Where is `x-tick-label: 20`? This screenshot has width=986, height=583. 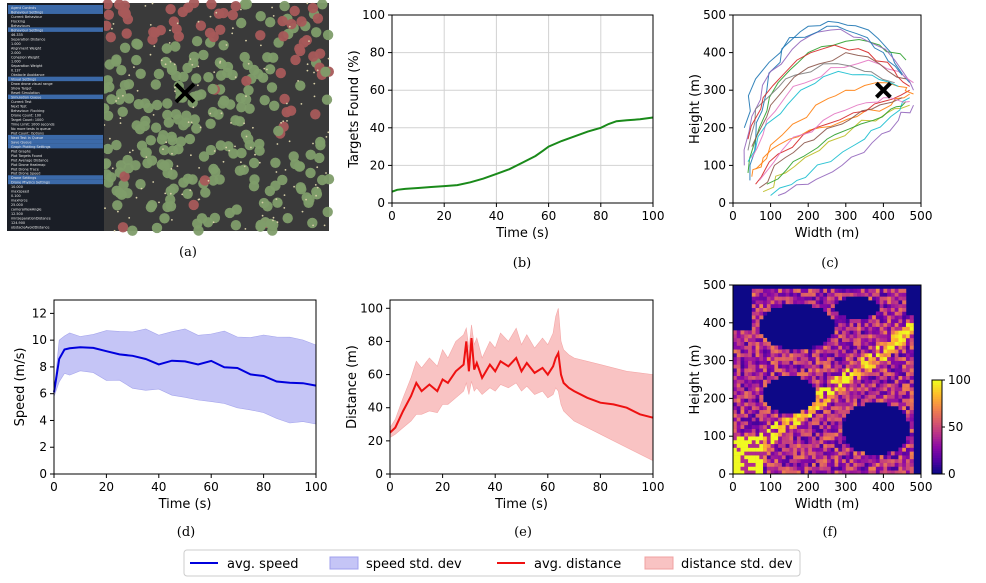
x-tick-label: 20 is located at coordinates (106, 487).